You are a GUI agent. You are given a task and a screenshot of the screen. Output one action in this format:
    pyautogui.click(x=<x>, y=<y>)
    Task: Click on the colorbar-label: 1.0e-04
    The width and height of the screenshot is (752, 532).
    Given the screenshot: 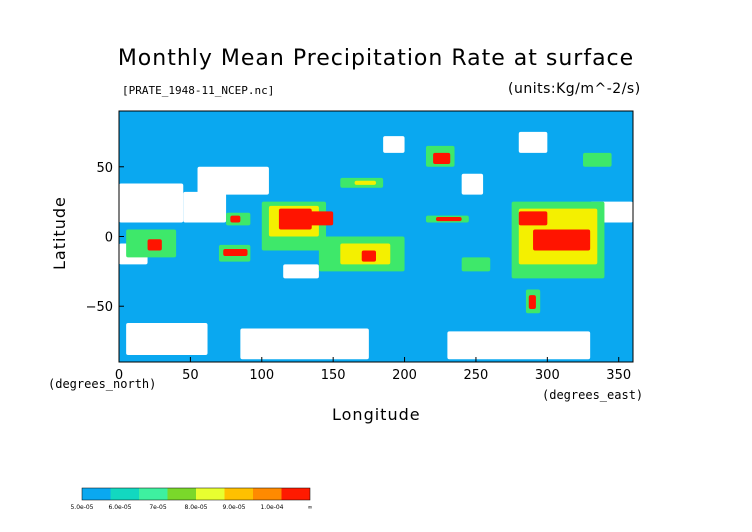 What is the action you would take?
    pyautogui.click(x=271, y=507)
    